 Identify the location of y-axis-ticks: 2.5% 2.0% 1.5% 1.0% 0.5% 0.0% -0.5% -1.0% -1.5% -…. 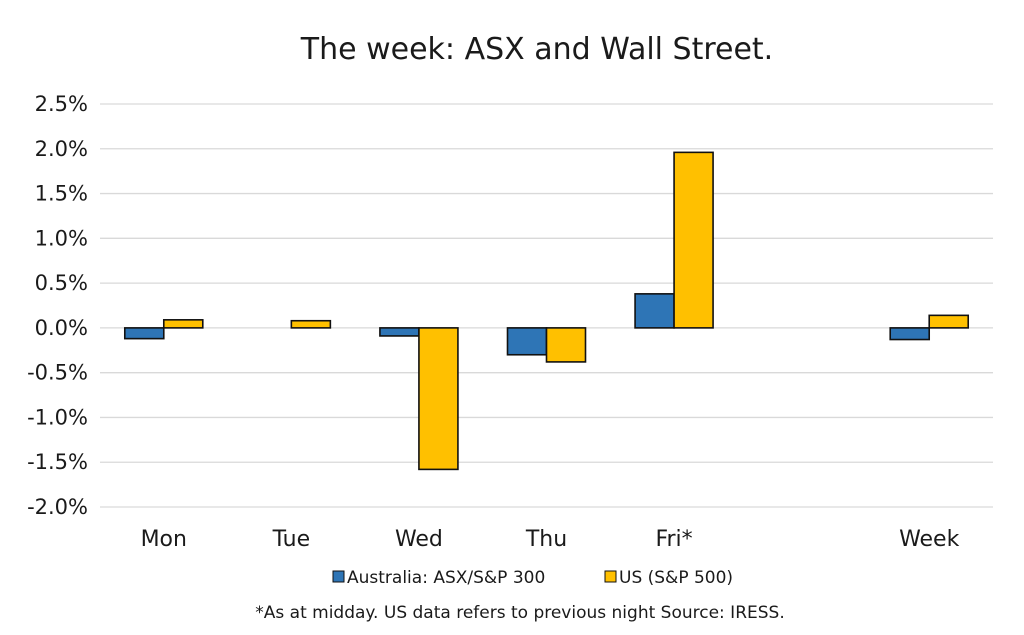
(57, 305).